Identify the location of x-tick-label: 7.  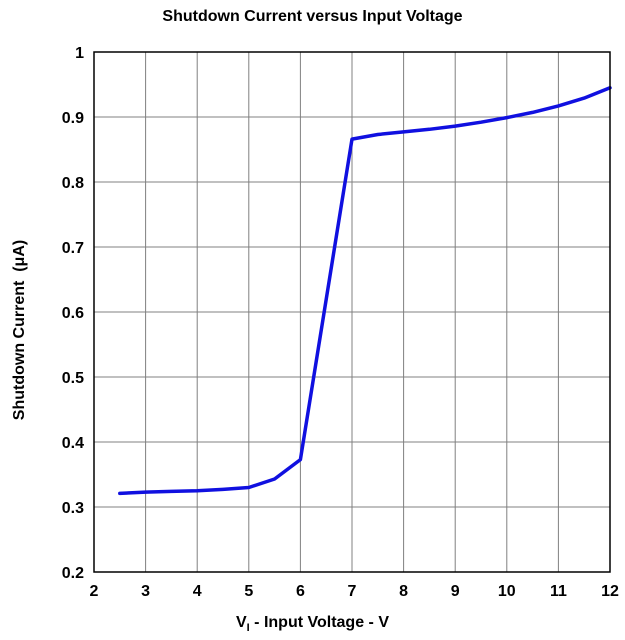
(352, 591).